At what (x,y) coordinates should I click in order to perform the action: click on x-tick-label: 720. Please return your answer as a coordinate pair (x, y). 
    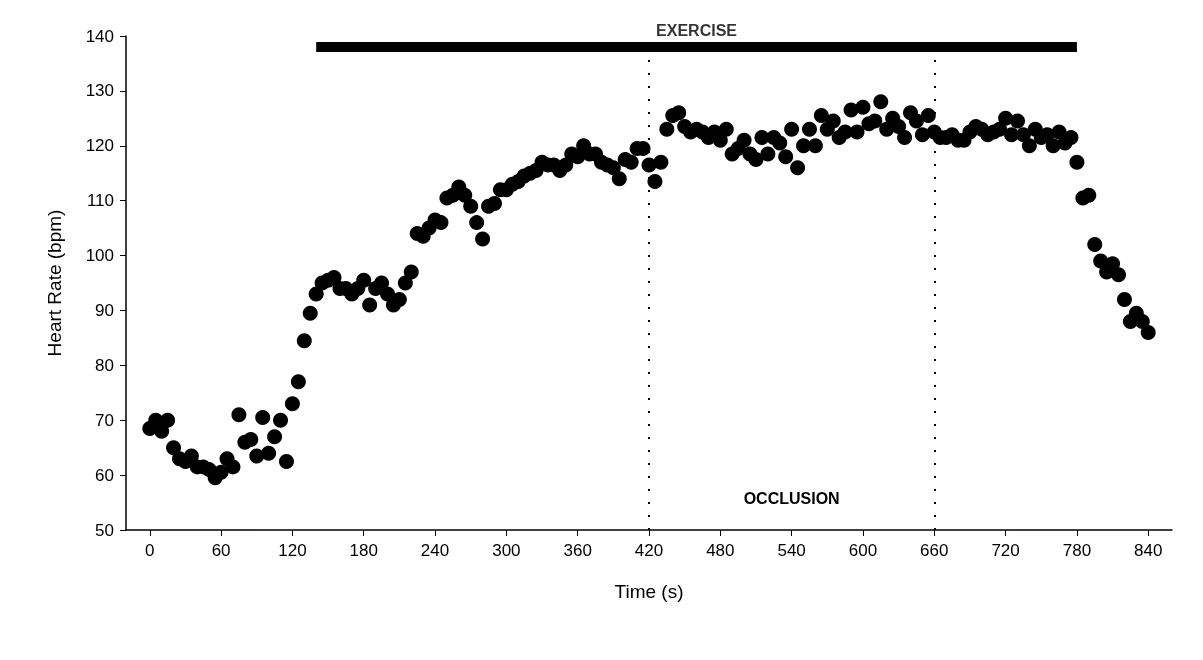
    Looking at the image, I should click on (1005, 550).